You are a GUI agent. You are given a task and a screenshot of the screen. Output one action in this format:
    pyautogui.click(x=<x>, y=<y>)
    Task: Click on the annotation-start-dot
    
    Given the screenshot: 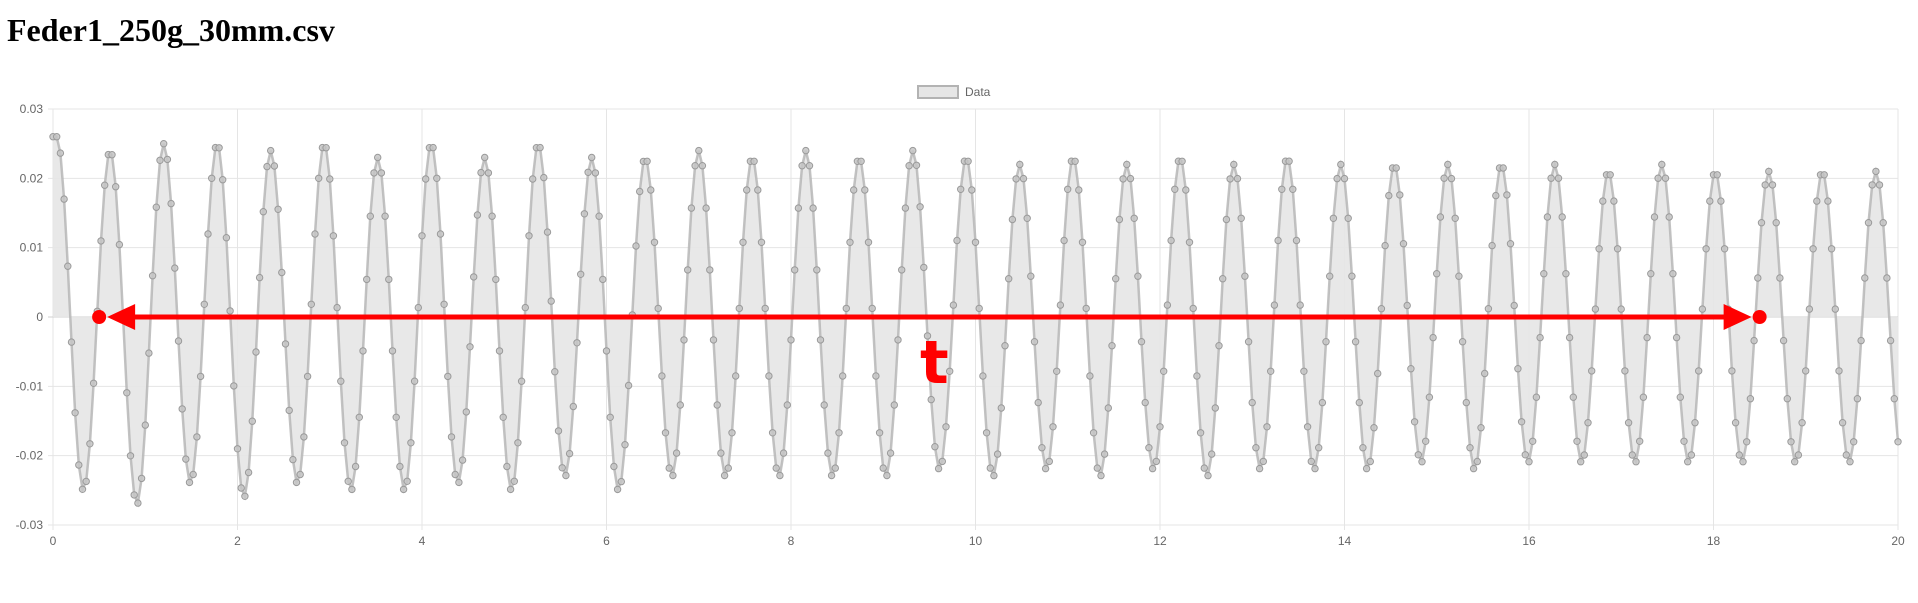 What is the action you would take?
    pyautogui.click(x=99, y=317)
    